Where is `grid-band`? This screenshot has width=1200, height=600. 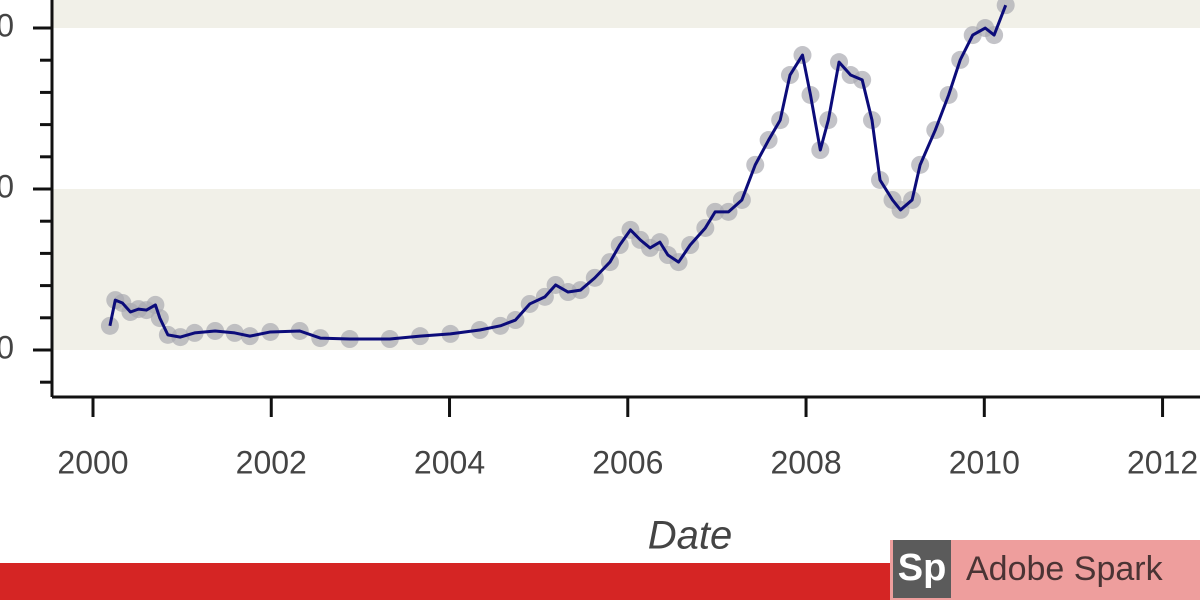 grid-band is located at coordinates (626, 14).